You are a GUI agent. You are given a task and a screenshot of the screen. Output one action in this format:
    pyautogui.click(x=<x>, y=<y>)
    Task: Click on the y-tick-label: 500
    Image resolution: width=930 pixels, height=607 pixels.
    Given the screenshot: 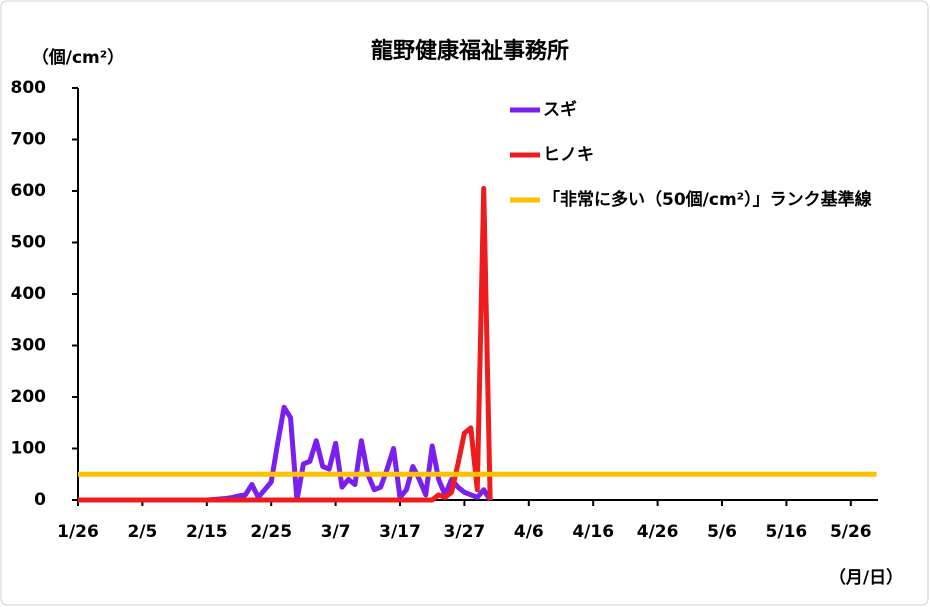 What is the action you would take?
    pyautogui.click(x=29, y=243)
    